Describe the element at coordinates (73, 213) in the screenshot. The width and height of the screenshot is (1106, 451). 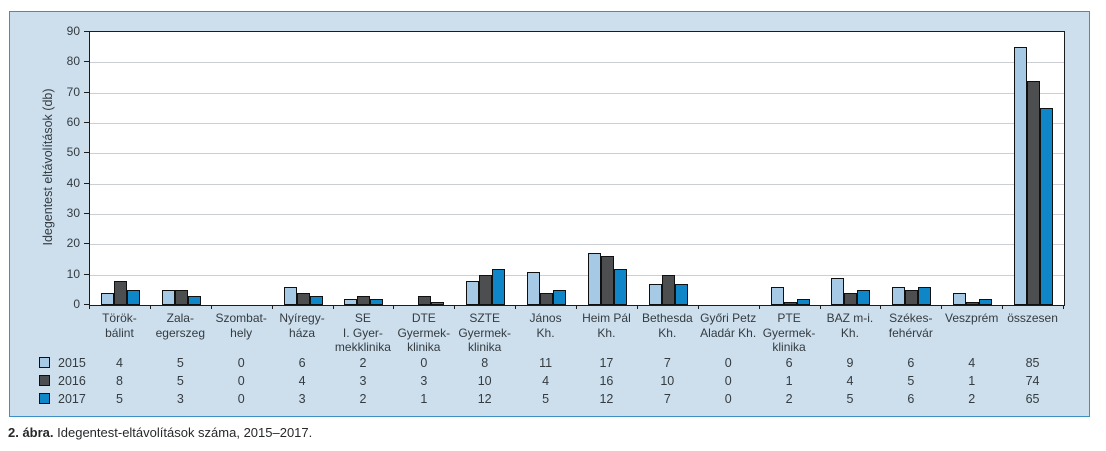
I see `y-tick-label: 30` at that location.